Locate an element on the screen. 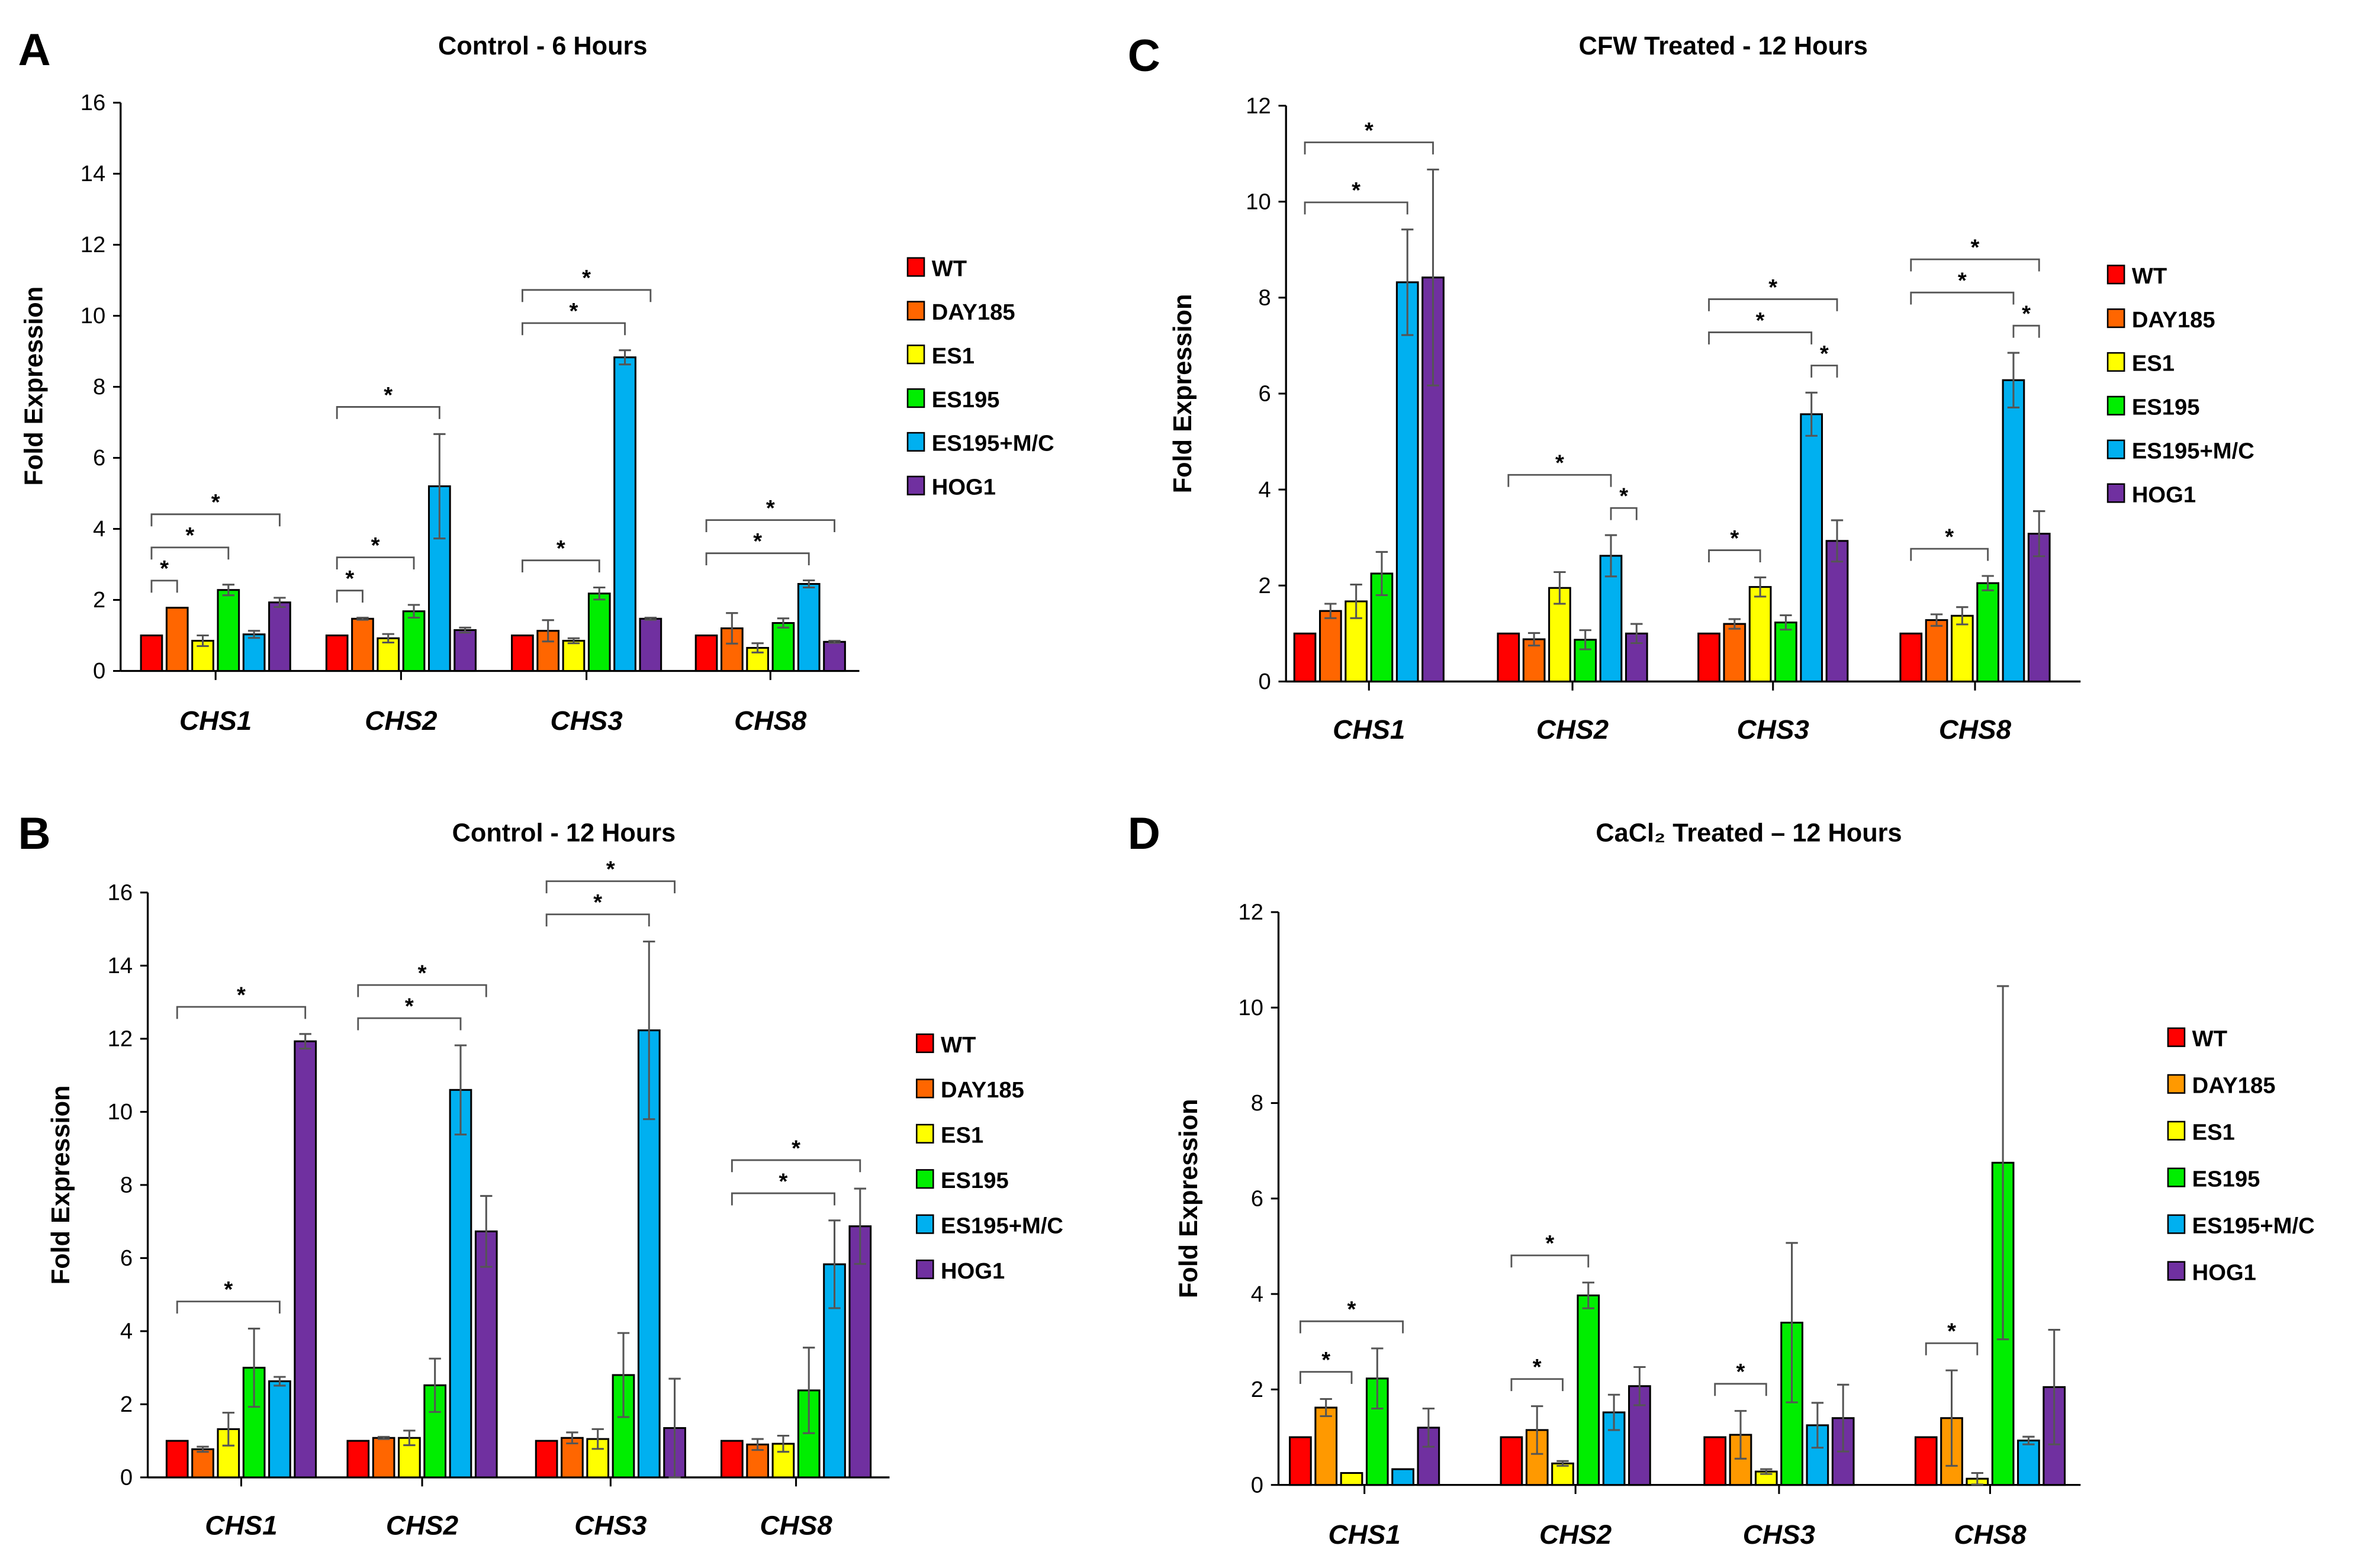 This screenshot has width=2364, height=1568. bar-chs1-hog1 is located at coordinates (306, 1259).